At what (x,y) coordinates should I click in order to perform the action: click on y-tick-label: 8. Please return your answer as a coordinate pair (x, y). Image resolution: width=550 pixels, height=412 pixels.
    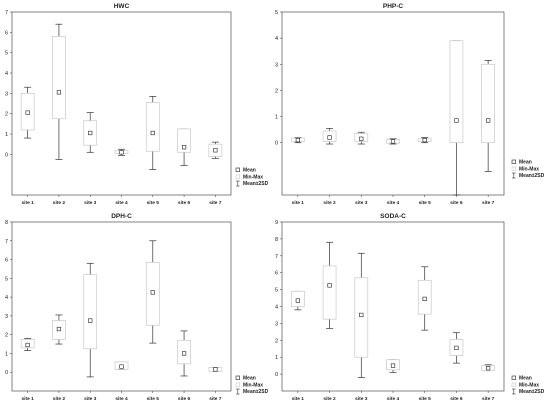
    Looking at the image, I should click on (6, 223).